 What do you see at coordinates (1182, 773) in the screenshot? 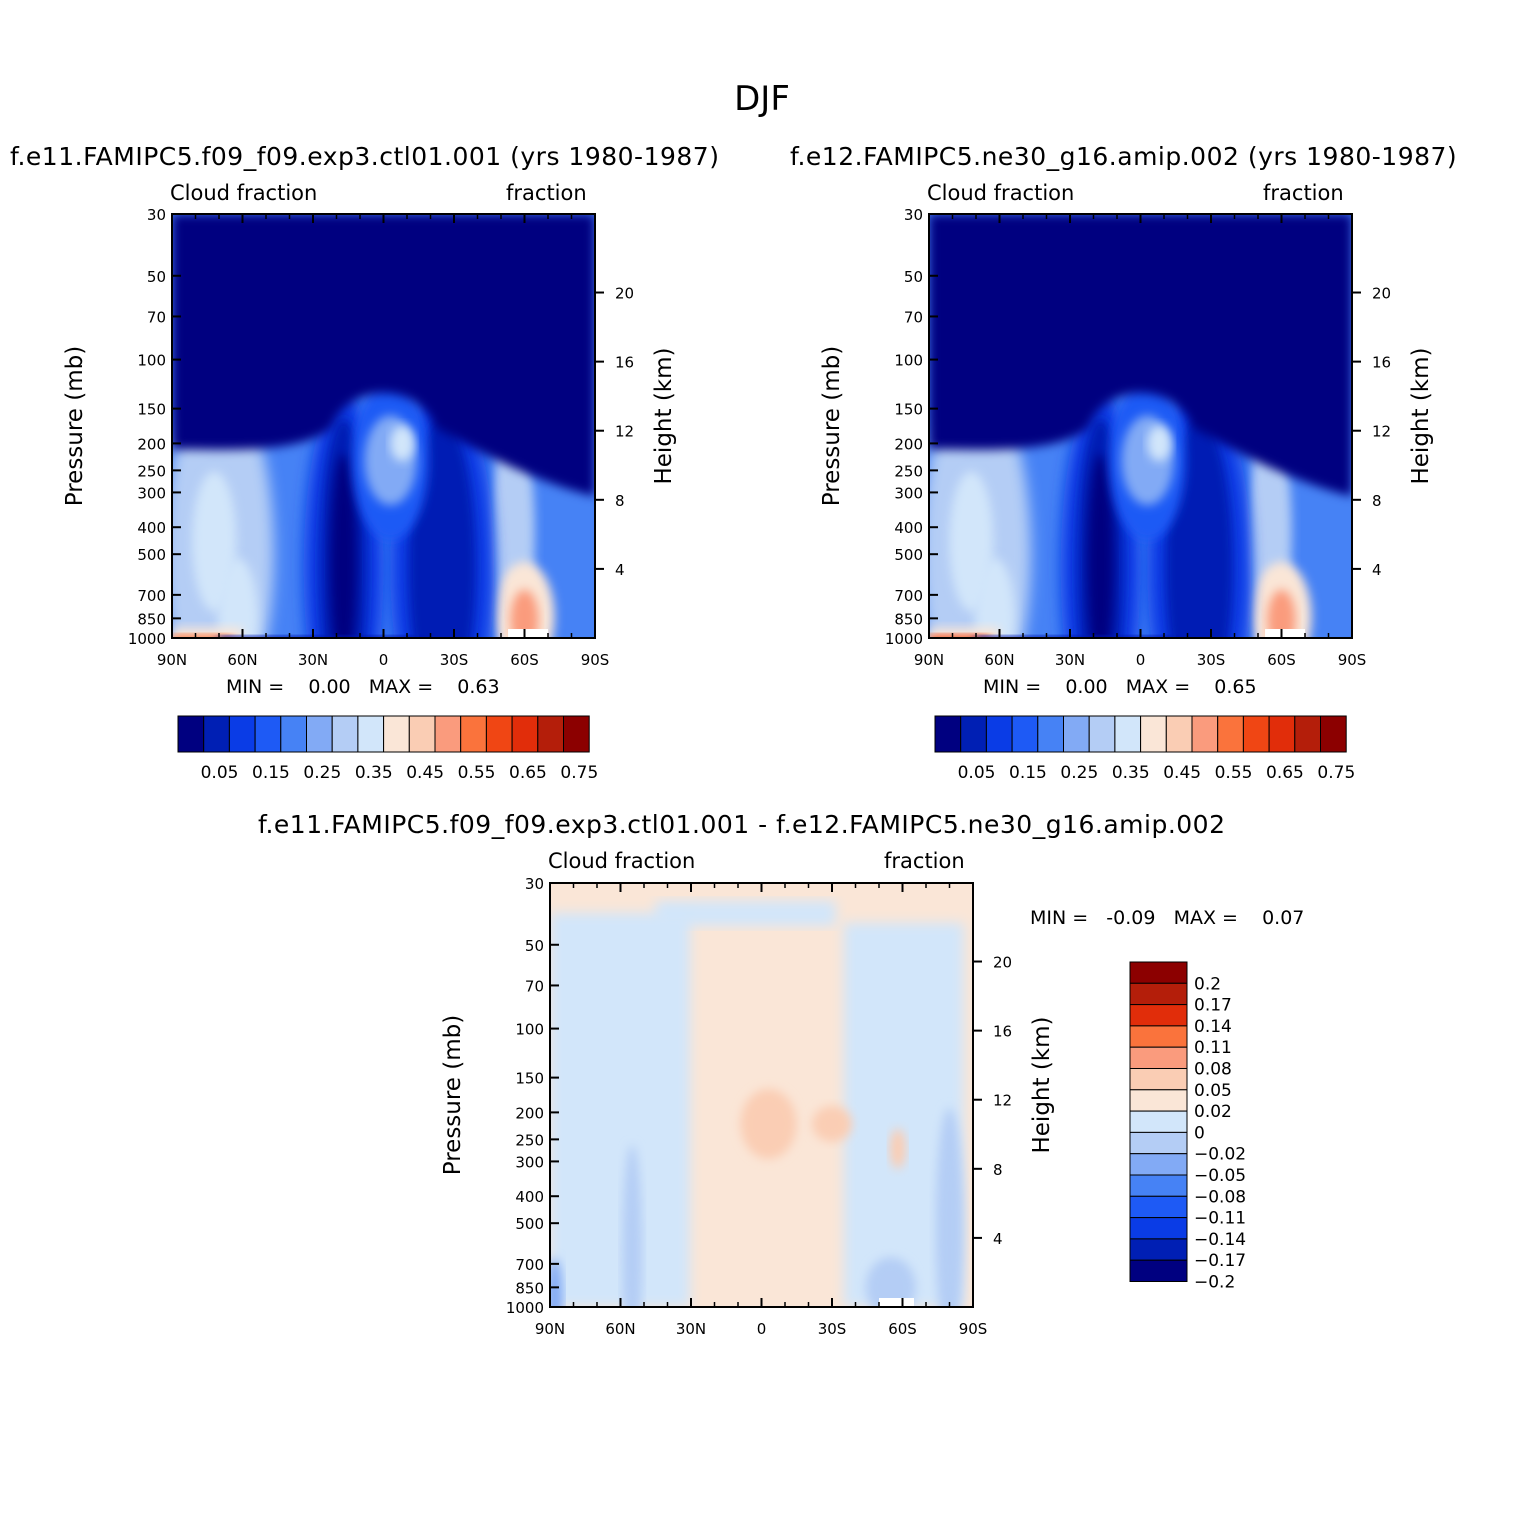
I see `colorbar-label: 0.45` at bounding box center [1182, 773].